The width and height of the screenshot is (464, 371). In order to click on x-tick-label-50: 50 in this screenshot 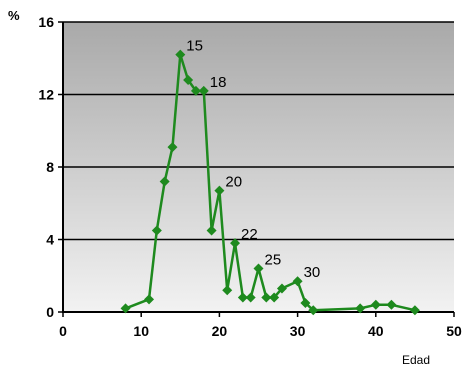, I will do `click(454, 331)`.